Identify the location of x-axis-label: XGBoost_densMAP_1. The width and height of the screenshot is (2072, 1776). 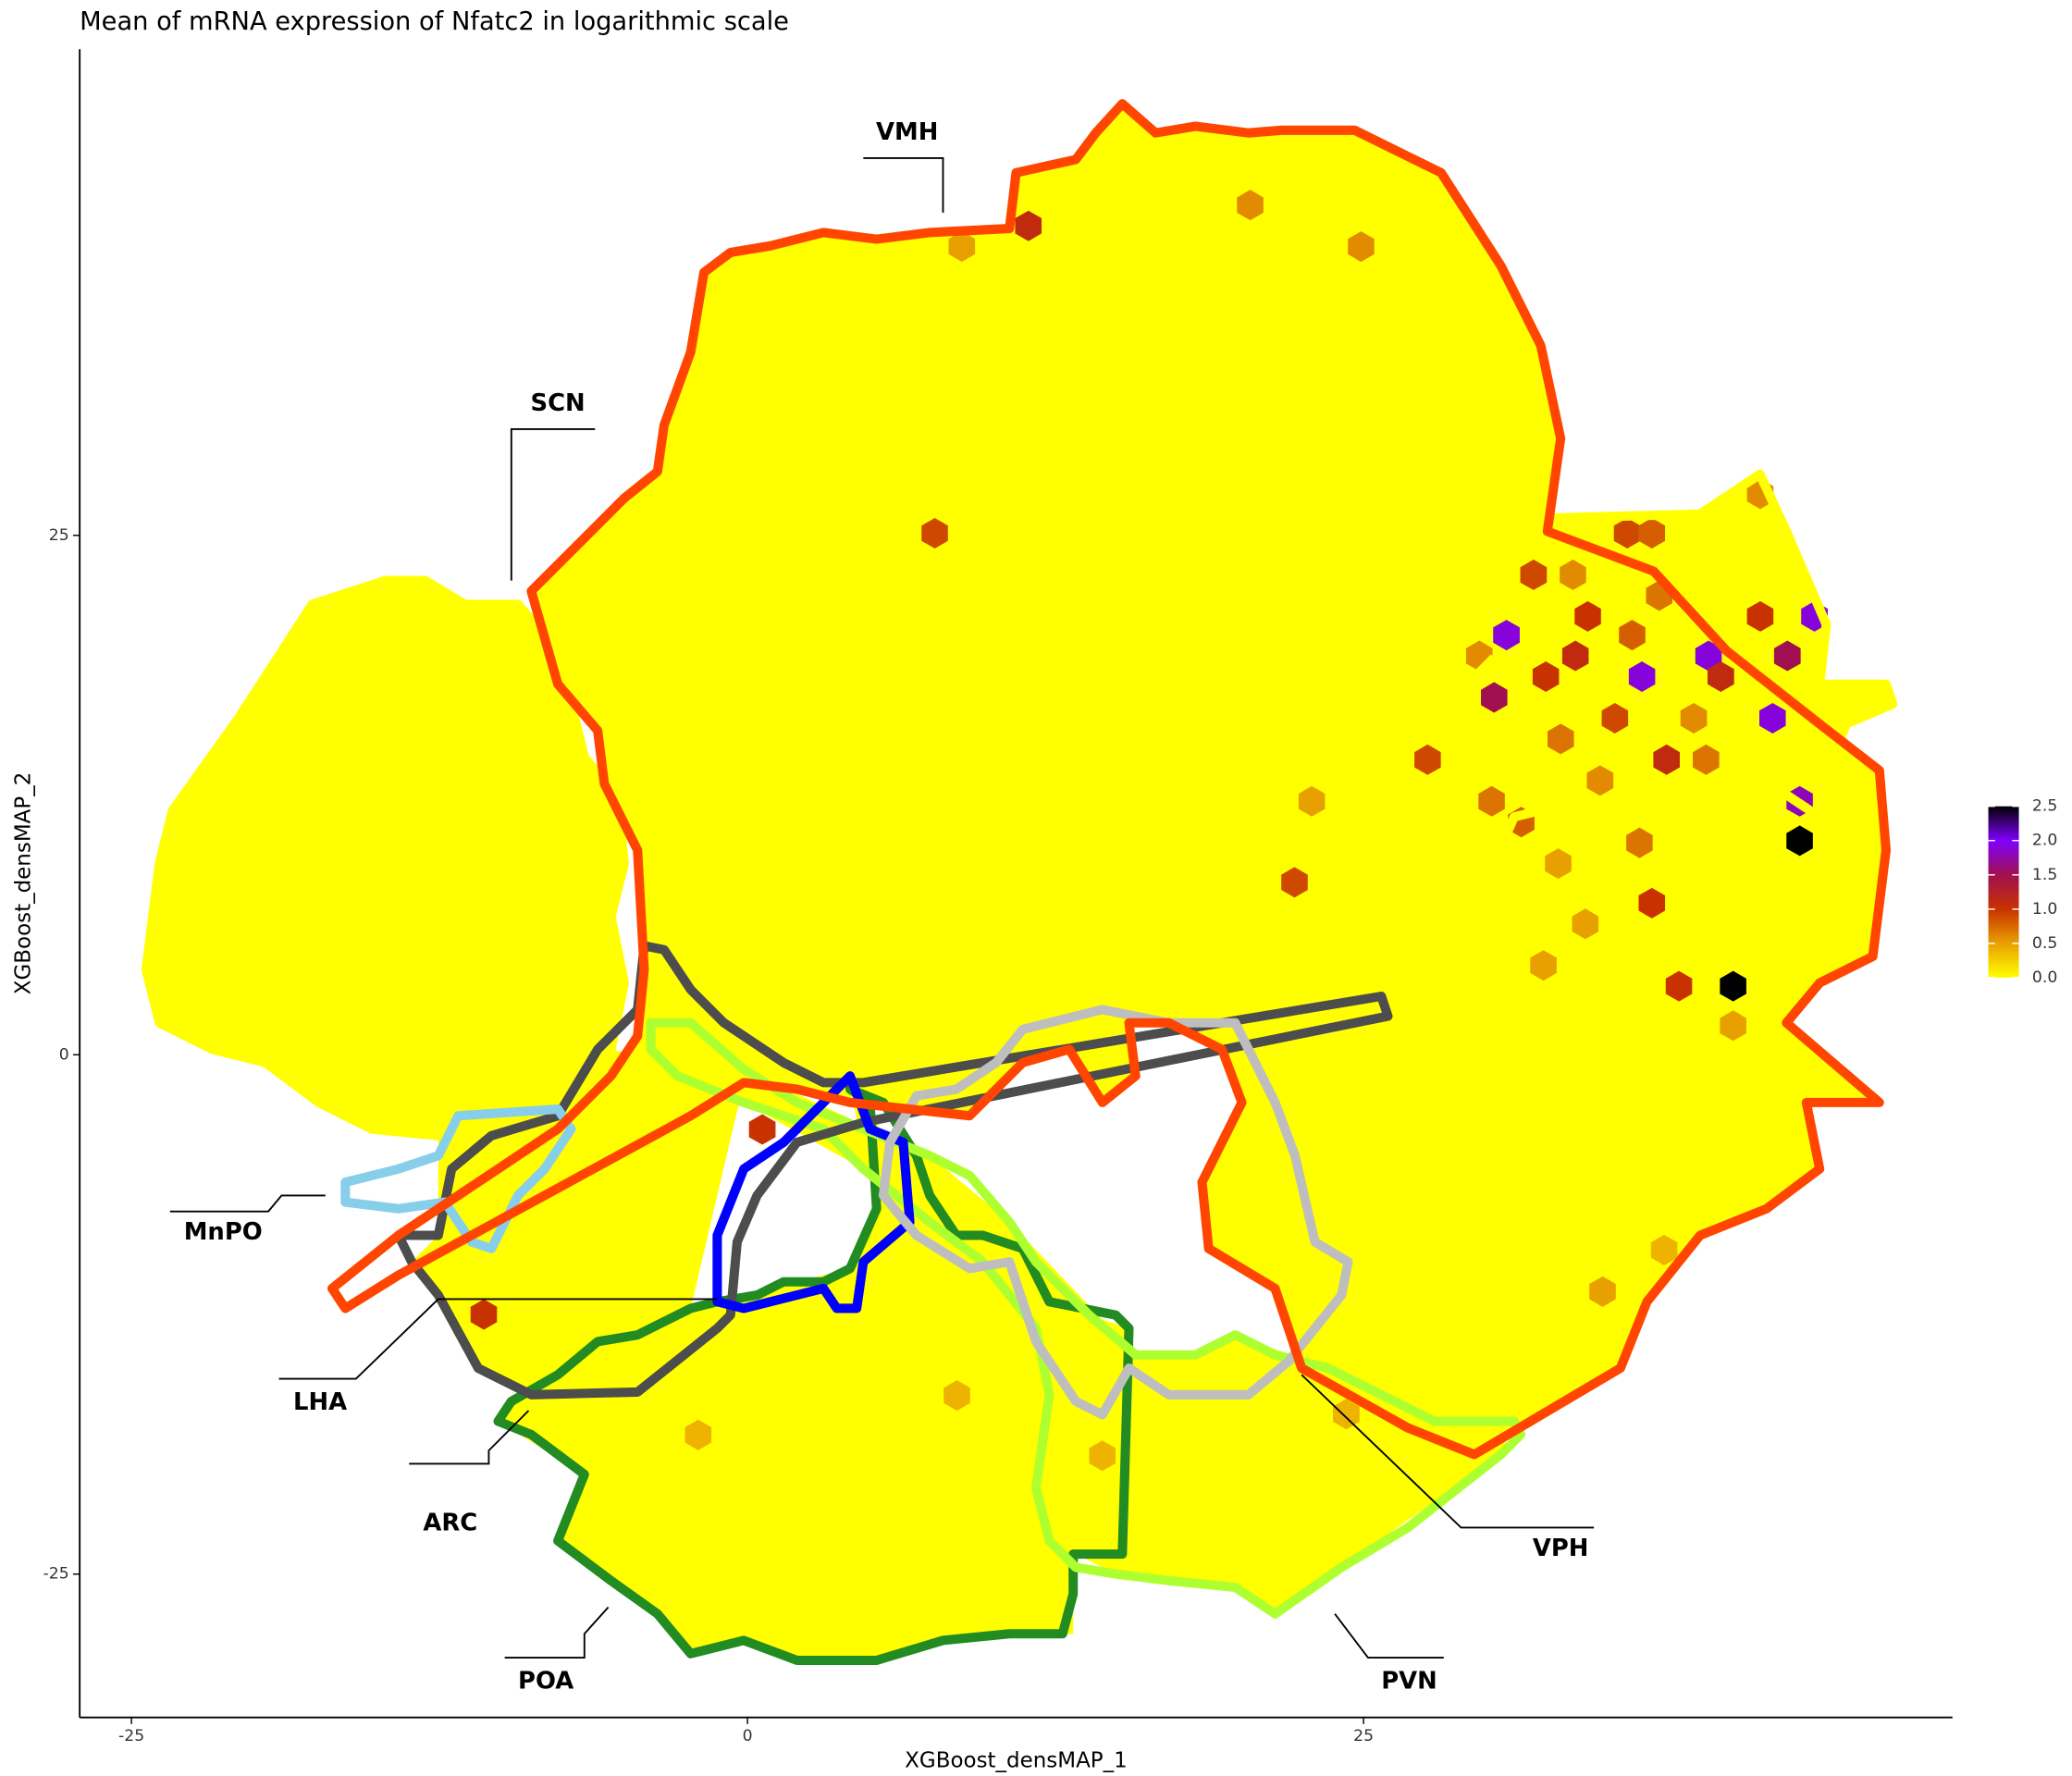
(1017, 1761).